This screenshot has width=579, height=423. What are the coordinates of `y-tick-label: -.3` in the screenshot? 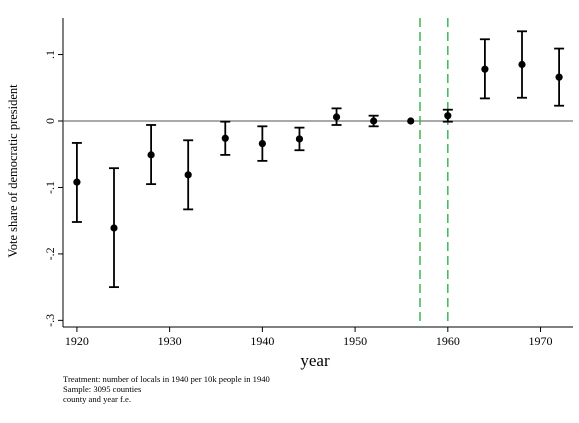 It's located at (50, 320).